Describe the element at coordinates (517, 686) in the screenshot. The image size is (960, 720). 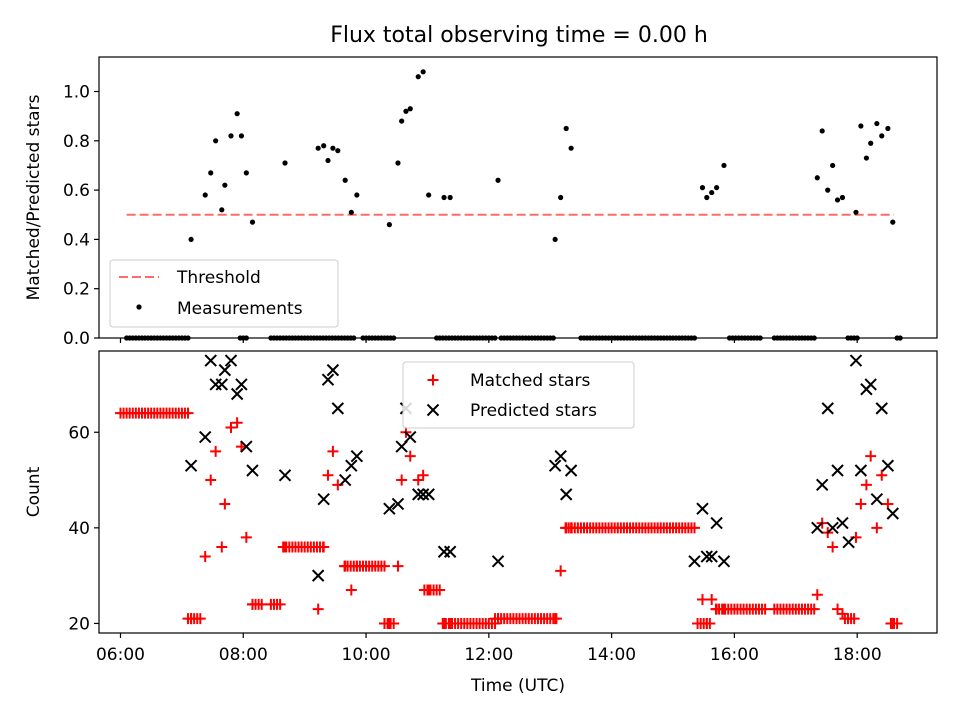
I see `x-axis-label: Time (UTC)` at that location.